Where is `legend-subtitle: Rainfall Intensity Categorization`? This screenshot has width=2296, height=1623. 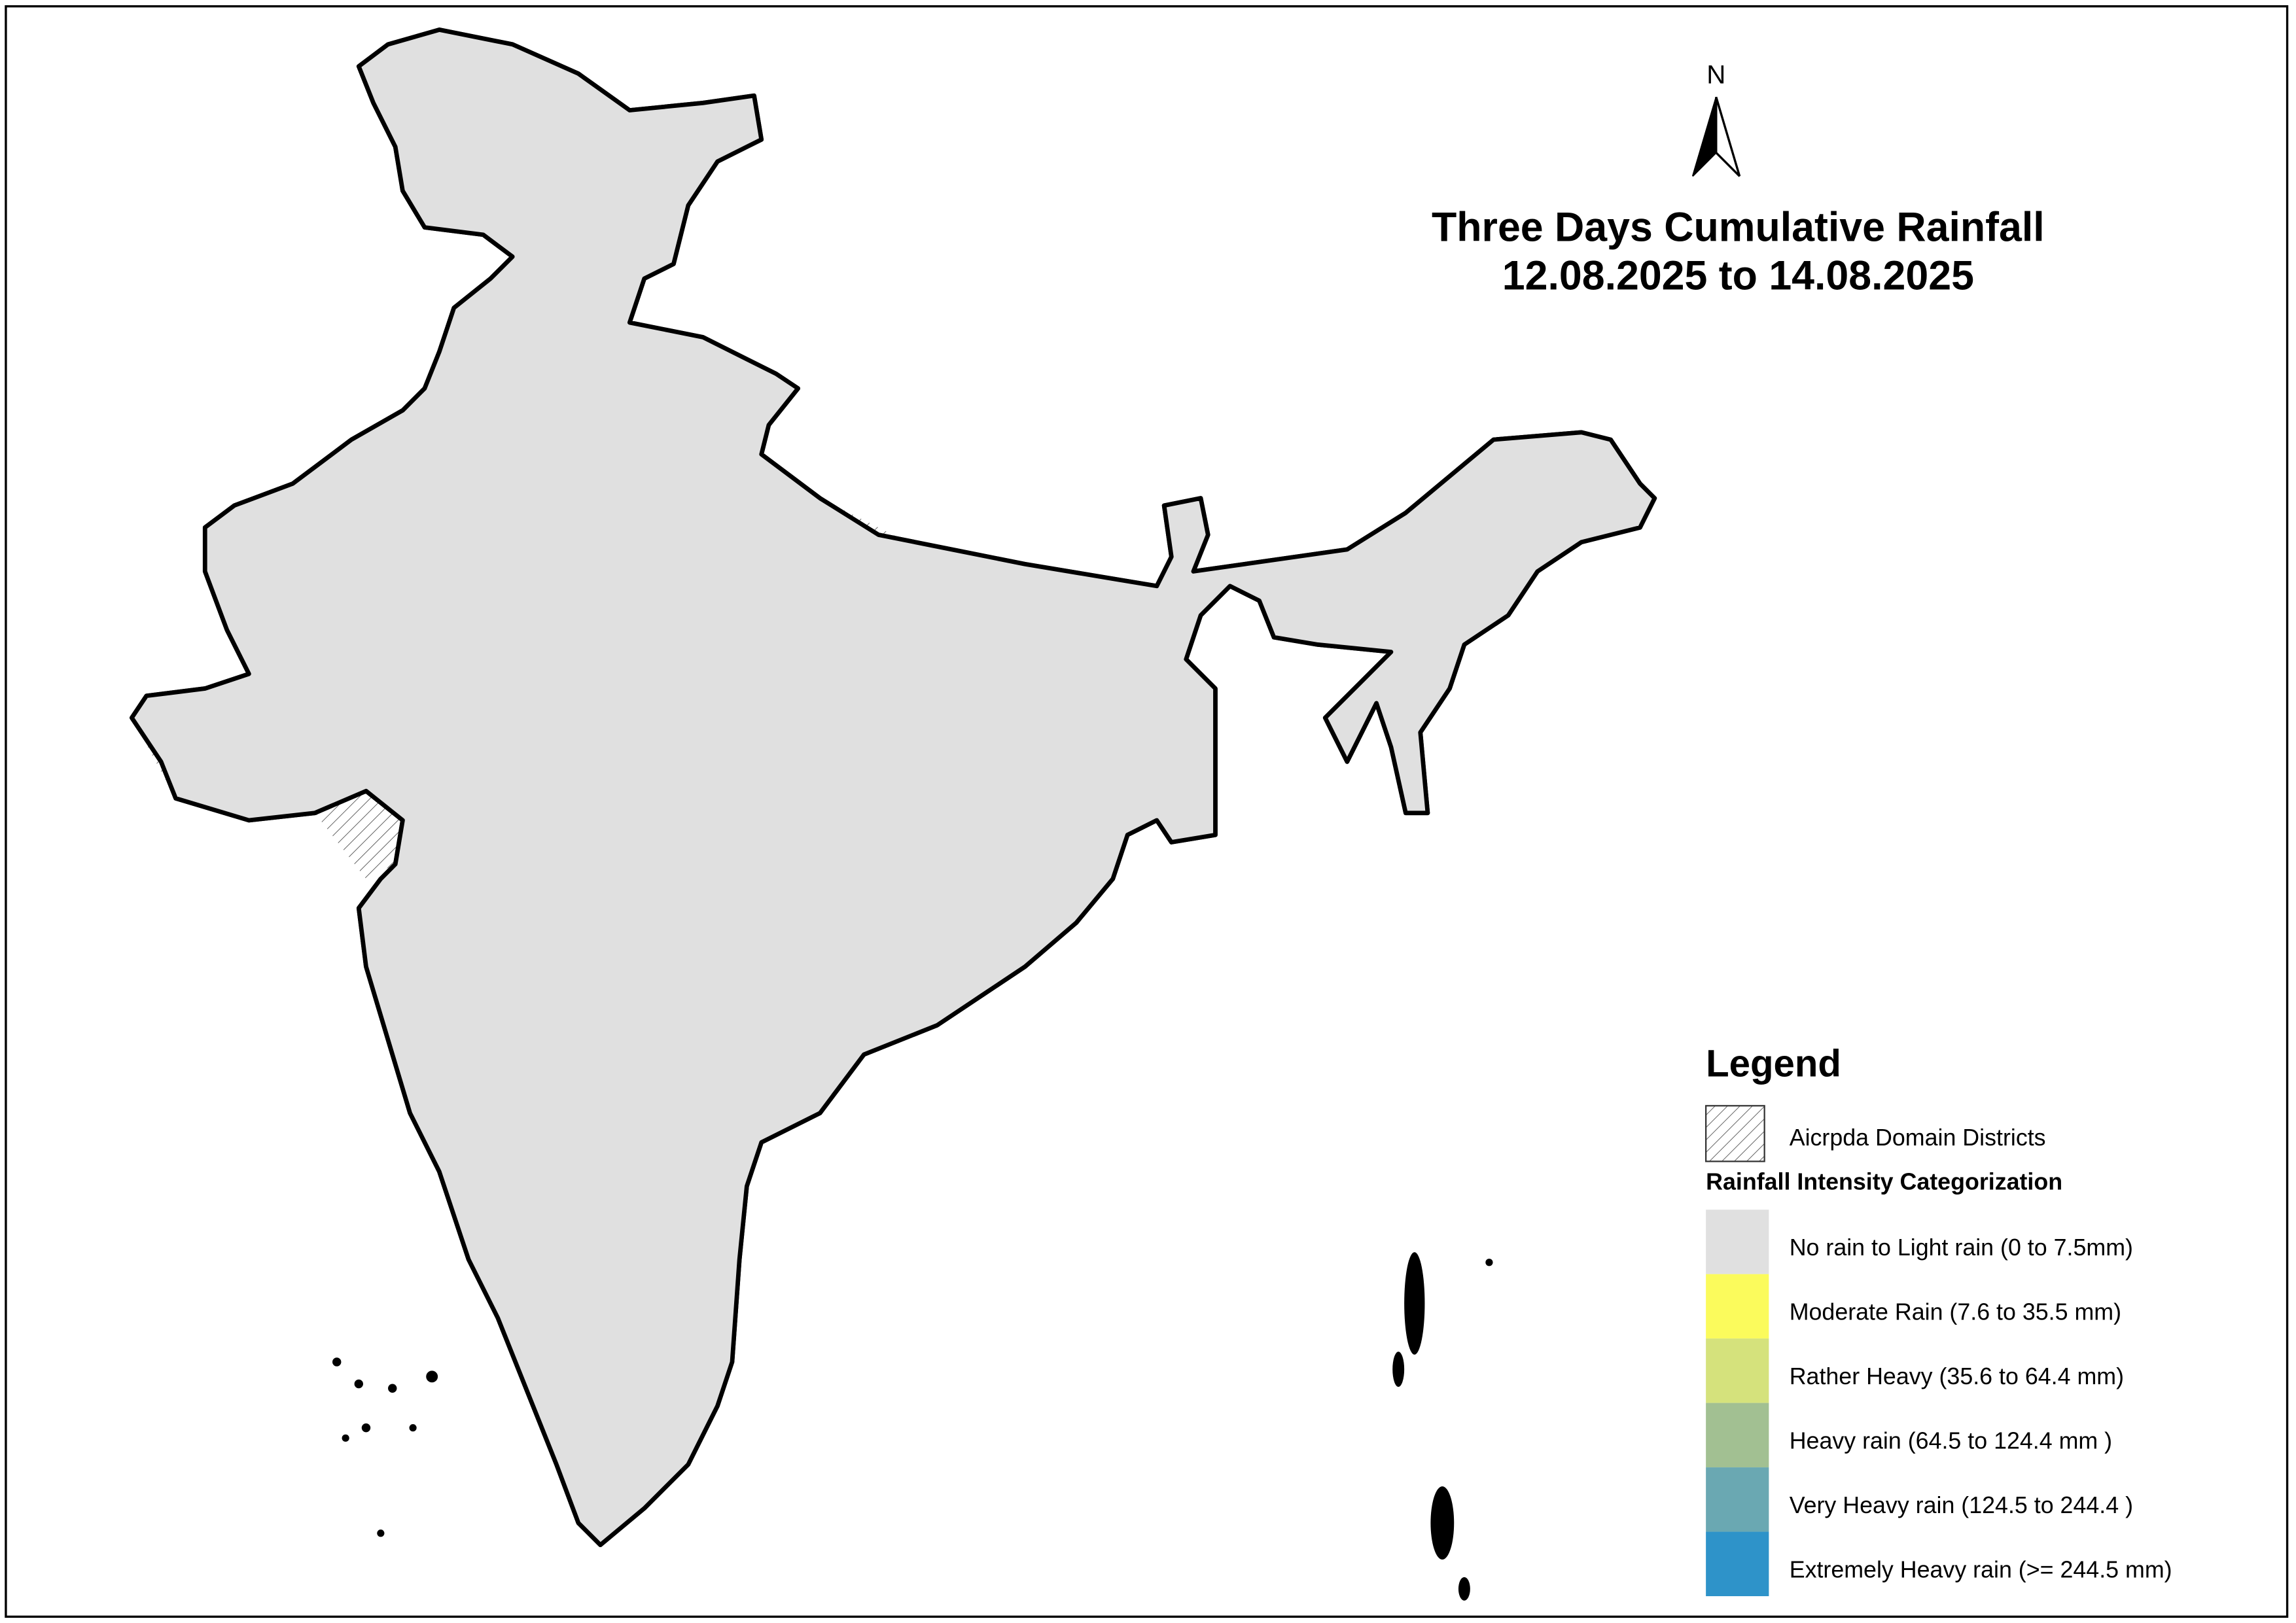
legend-subtitle: Rainfall Intensity Categorization is located at coordinates (1884, 1182).